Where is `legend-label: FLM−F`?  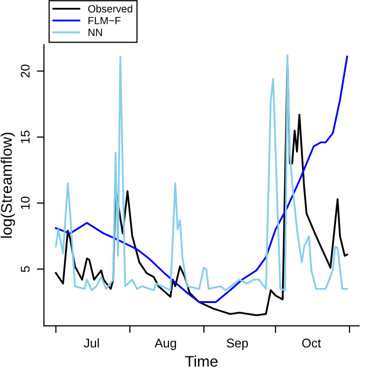
legend-label: FLM−F is located at coordinates (104, 20).